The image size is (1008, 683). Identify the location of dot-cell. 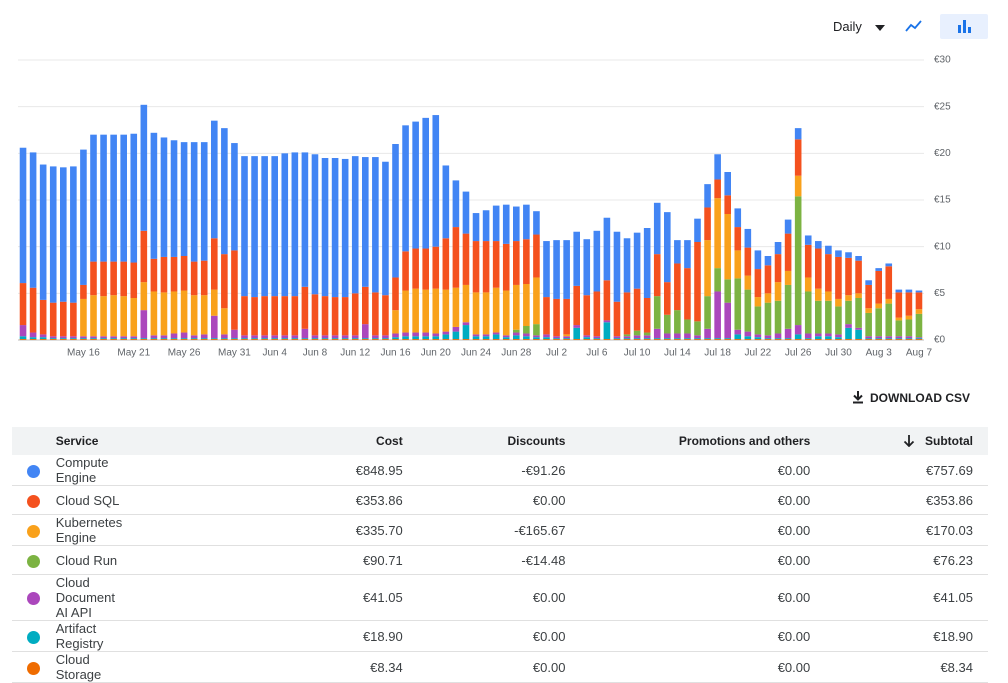
(34, 470).